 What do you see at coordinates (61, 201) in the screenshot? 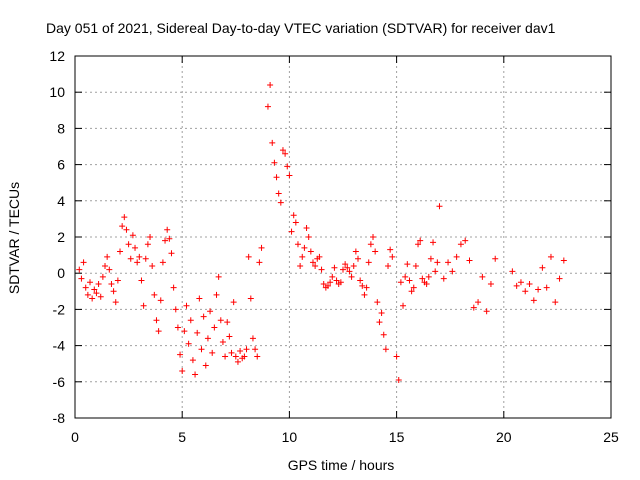
I see `y-tick-label: 4` at bounding box center [61, 201].